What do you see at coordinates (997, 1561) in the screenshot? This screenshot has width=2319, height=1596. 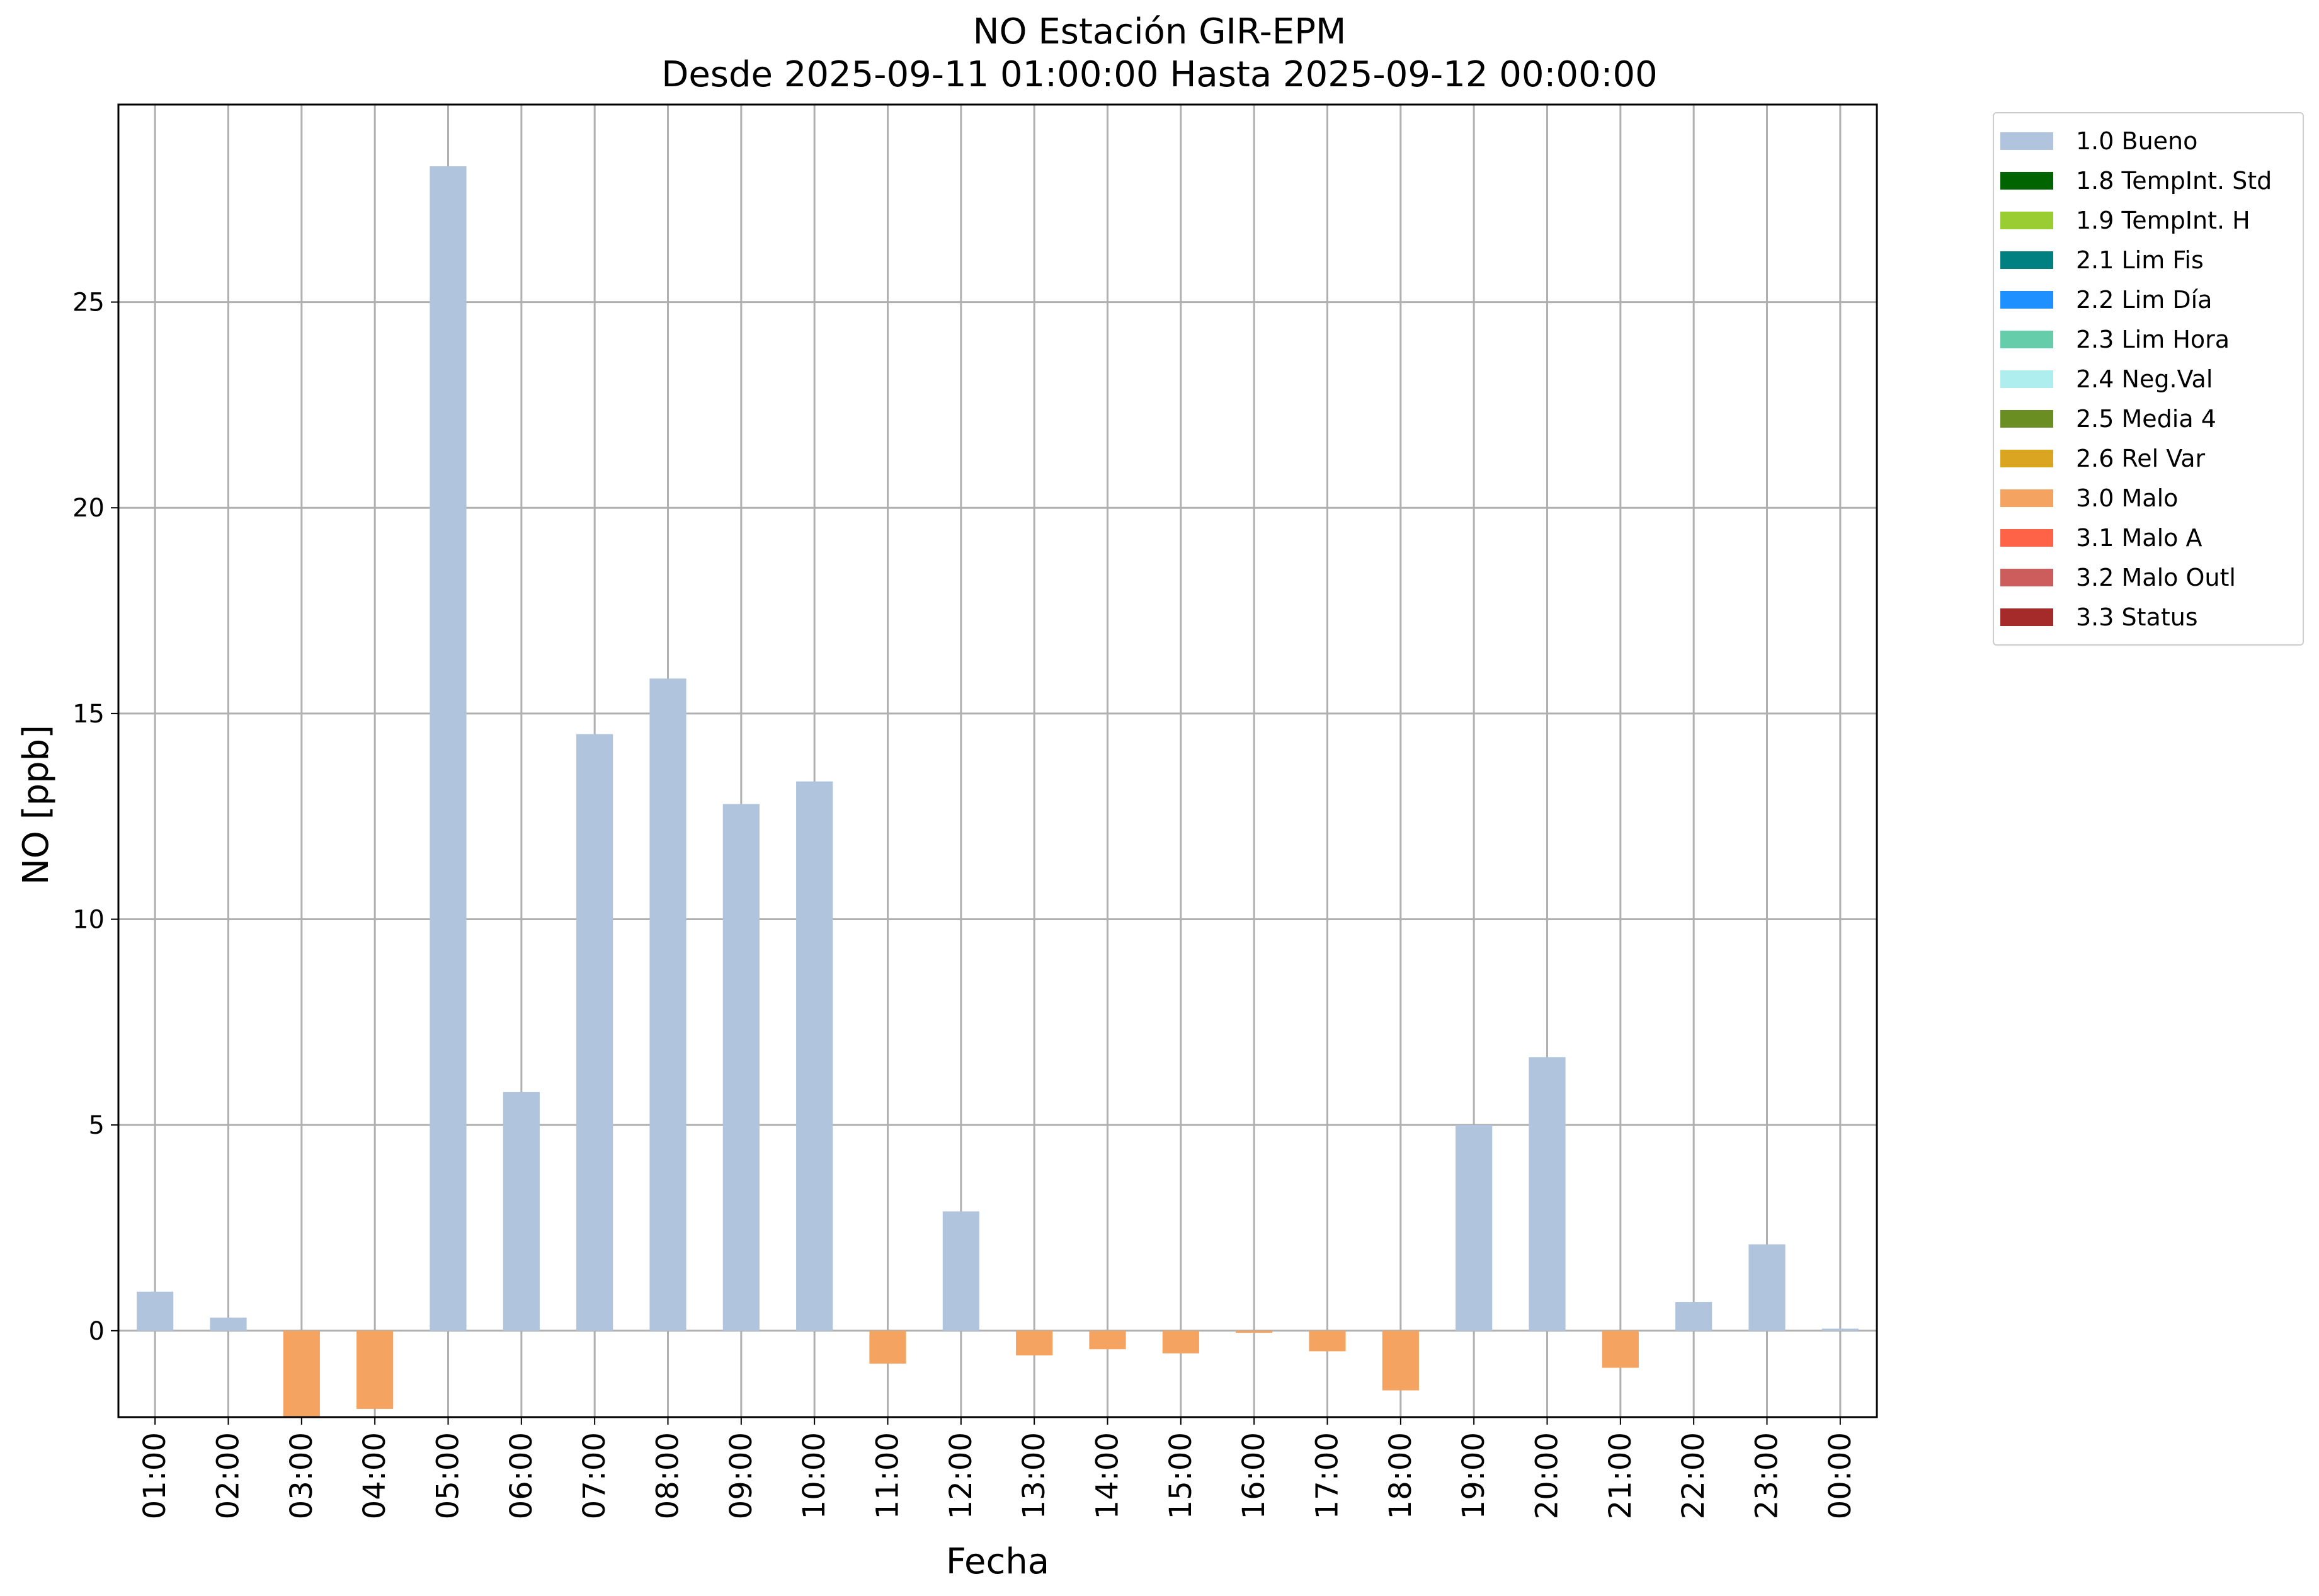 I see `x-axis-label: Fecha` at bounding box center [997, 1561].